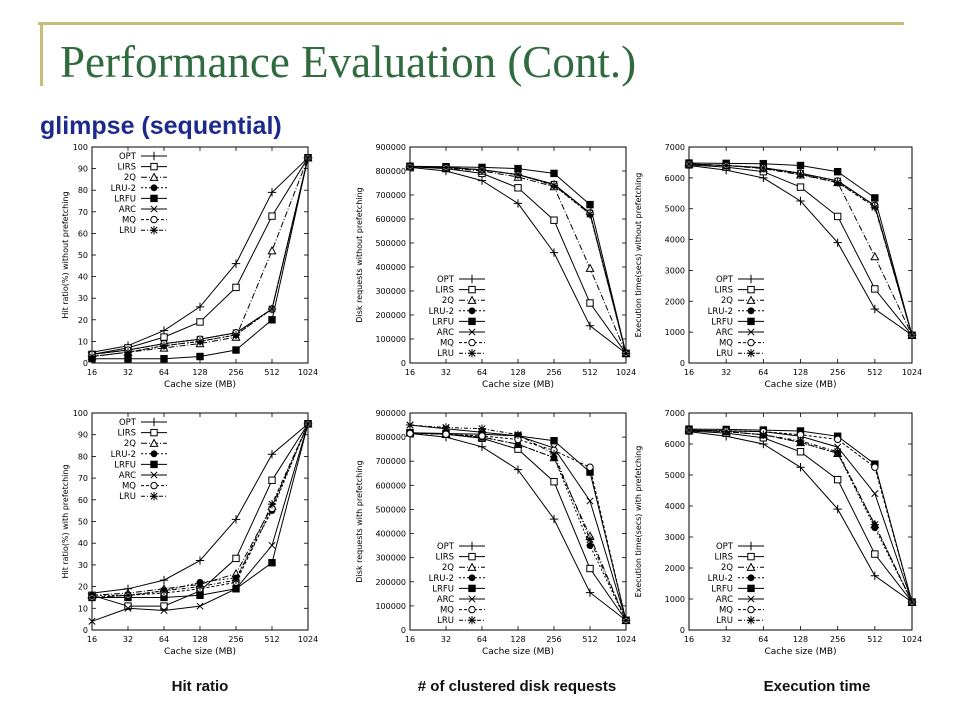 The image size is (960, 720). What do you see at coordinates (123, 455) in the screenshot?
I see `legend-label: LRU-2` at bounding box center [123, 455].